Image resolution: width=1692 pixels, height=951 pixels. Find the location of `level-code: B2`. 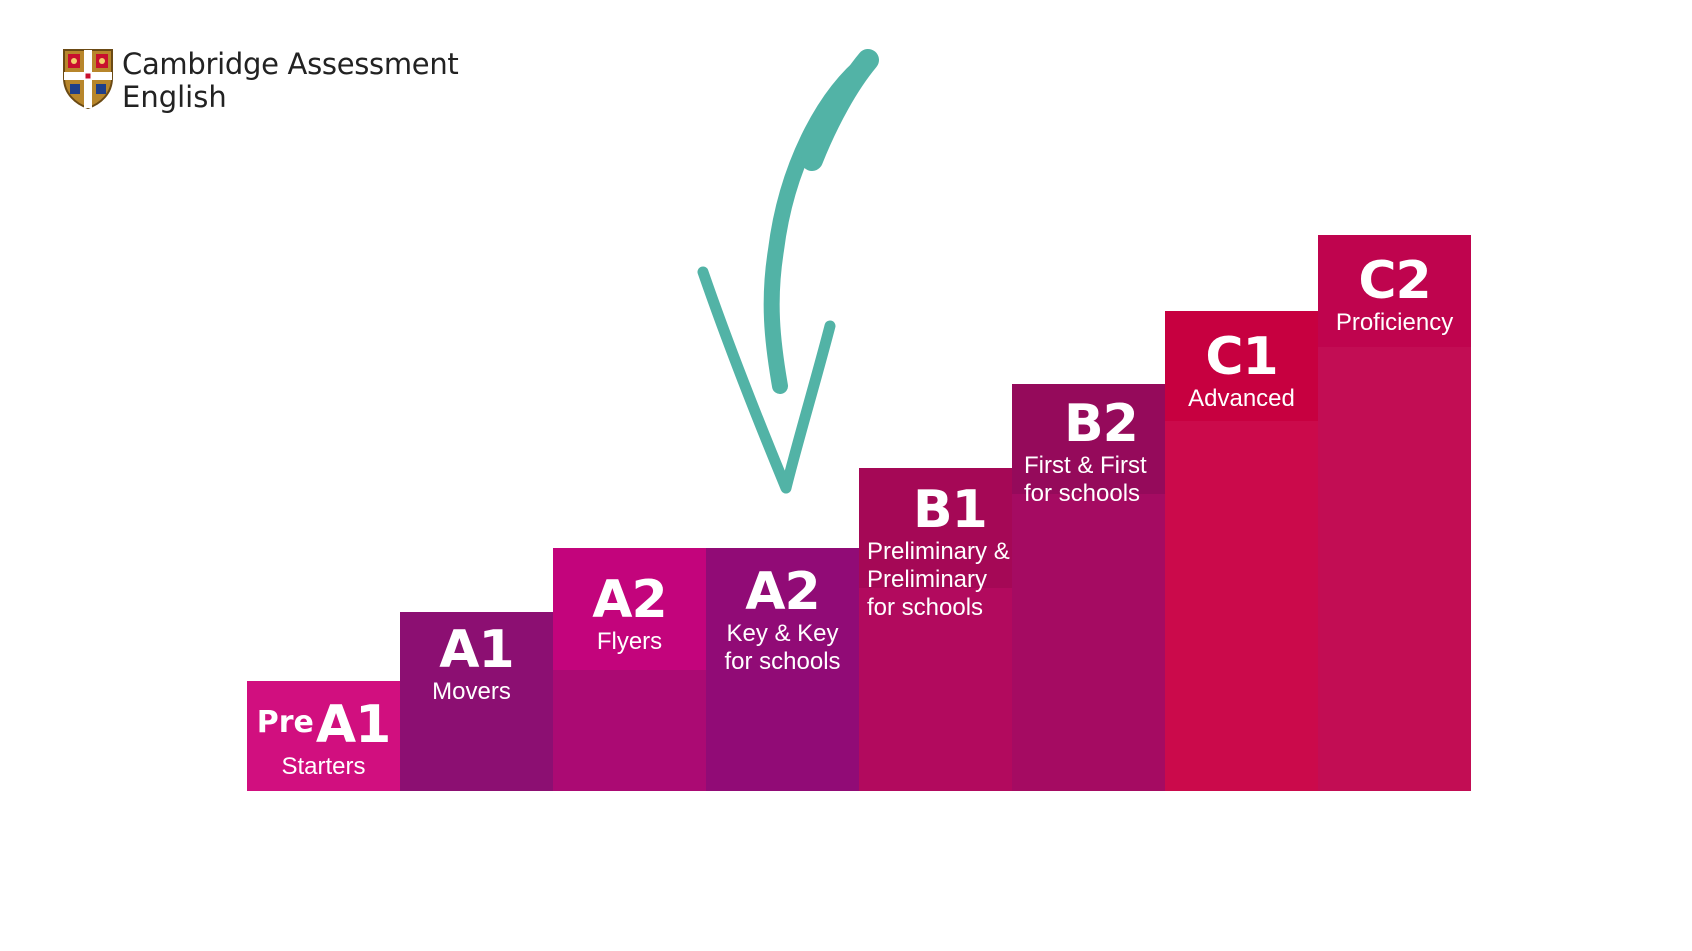

level-code: B2 is located at coordinates (1101, 424).